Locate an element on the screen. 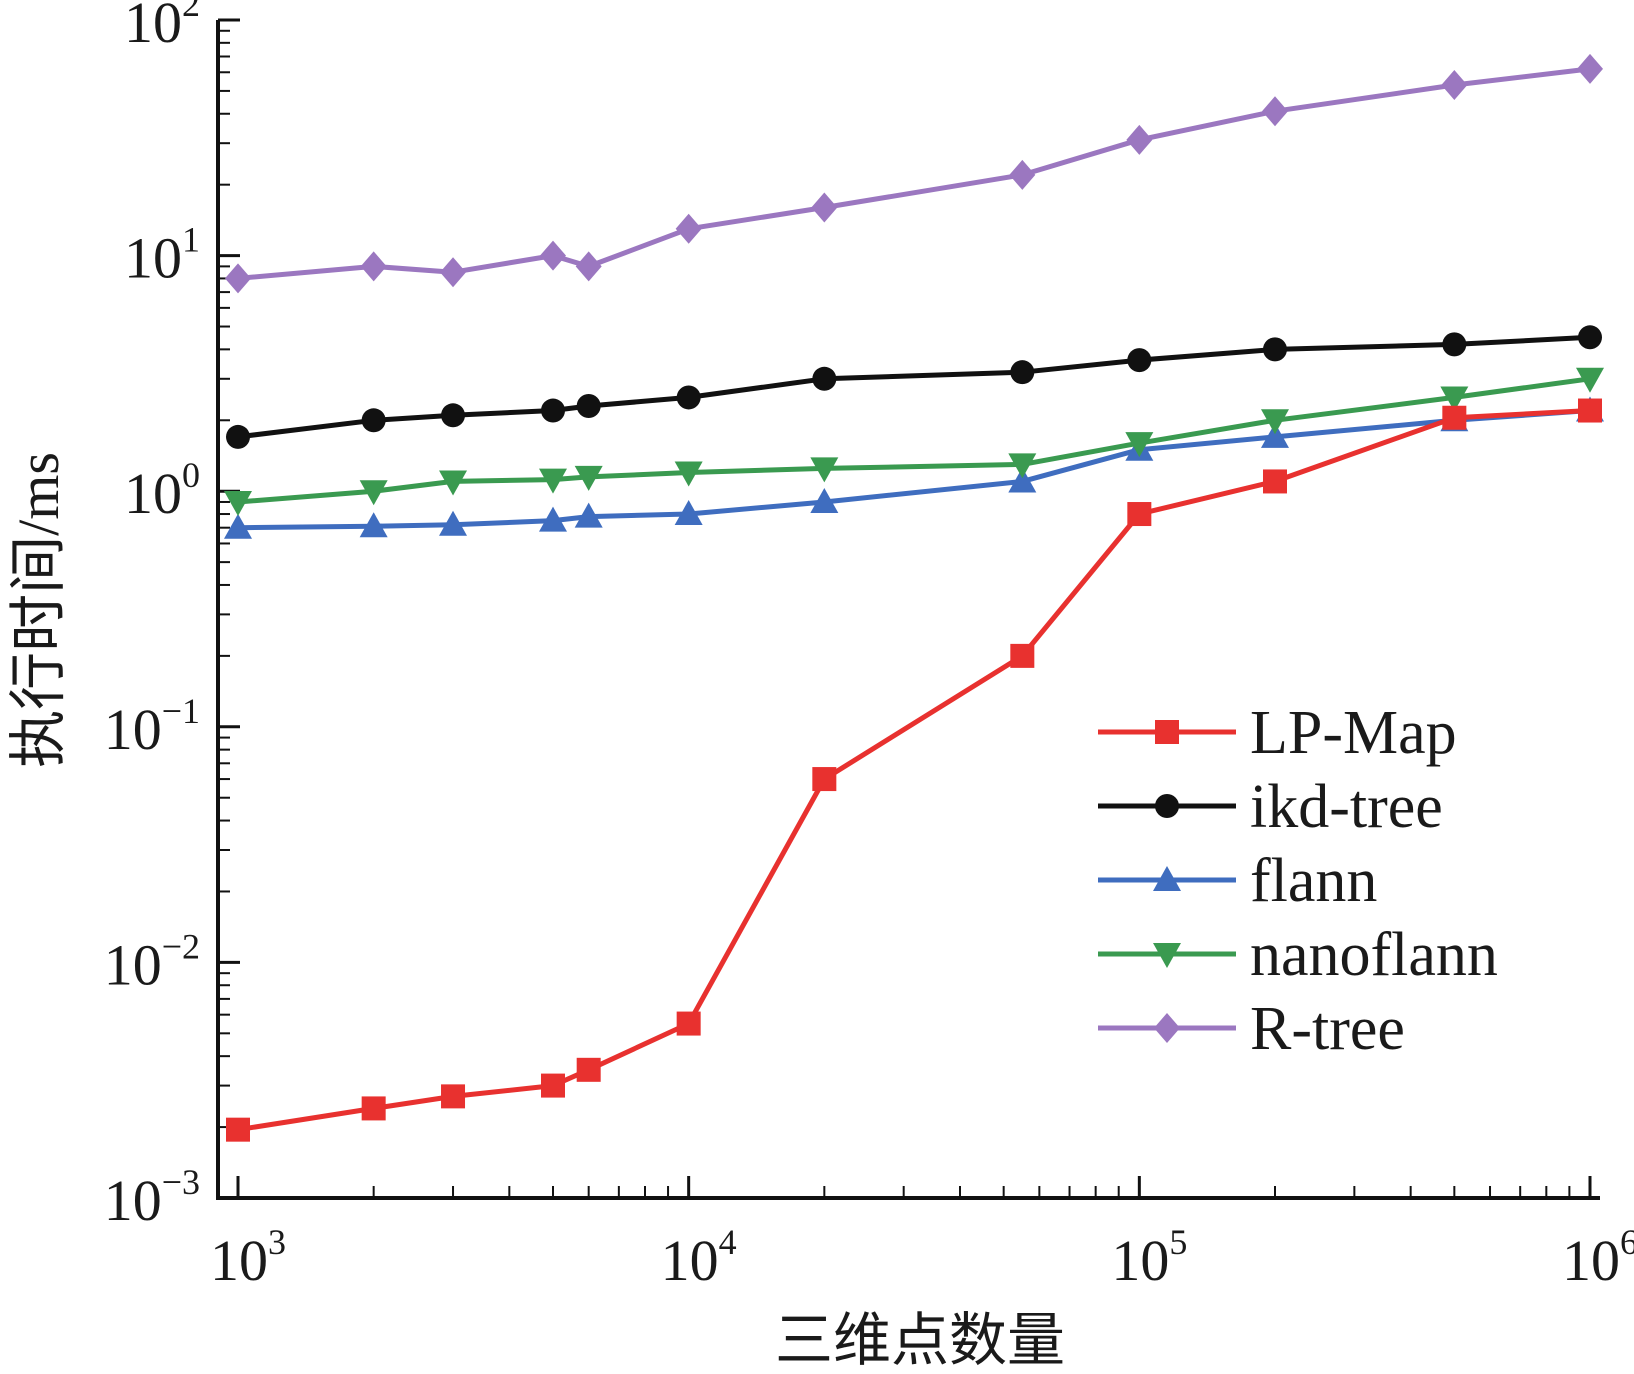 The image size is (1634, 1374). y-tick-label: 10⁻³ is located at coordinates (152, 1197).